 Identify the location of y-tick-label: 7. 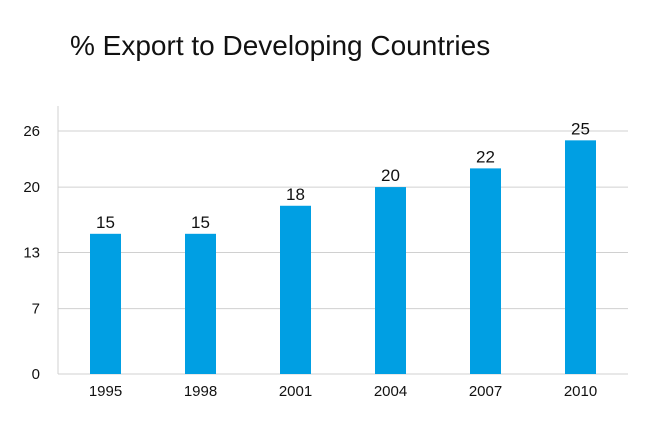
(36, 309).